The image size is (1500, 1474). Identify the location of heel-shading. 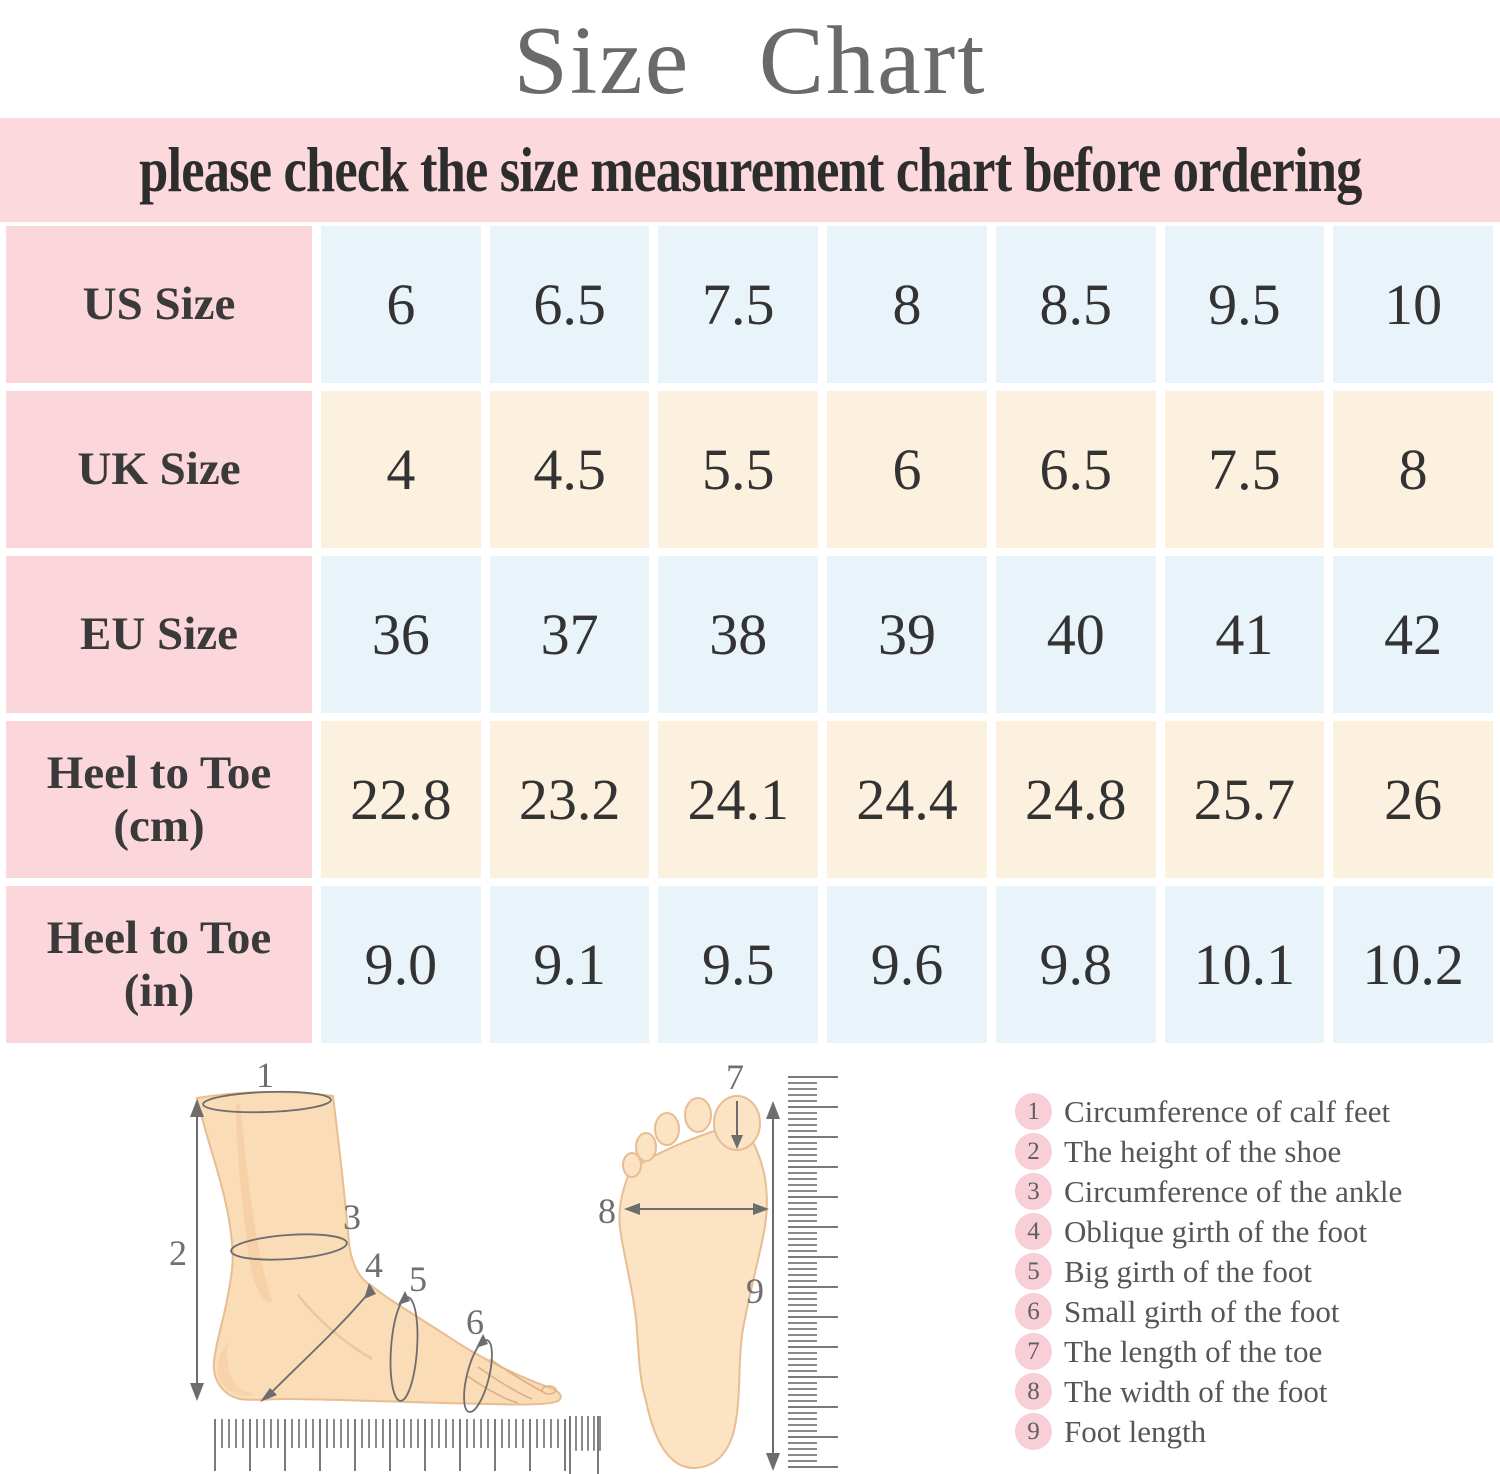
(236, 1369).